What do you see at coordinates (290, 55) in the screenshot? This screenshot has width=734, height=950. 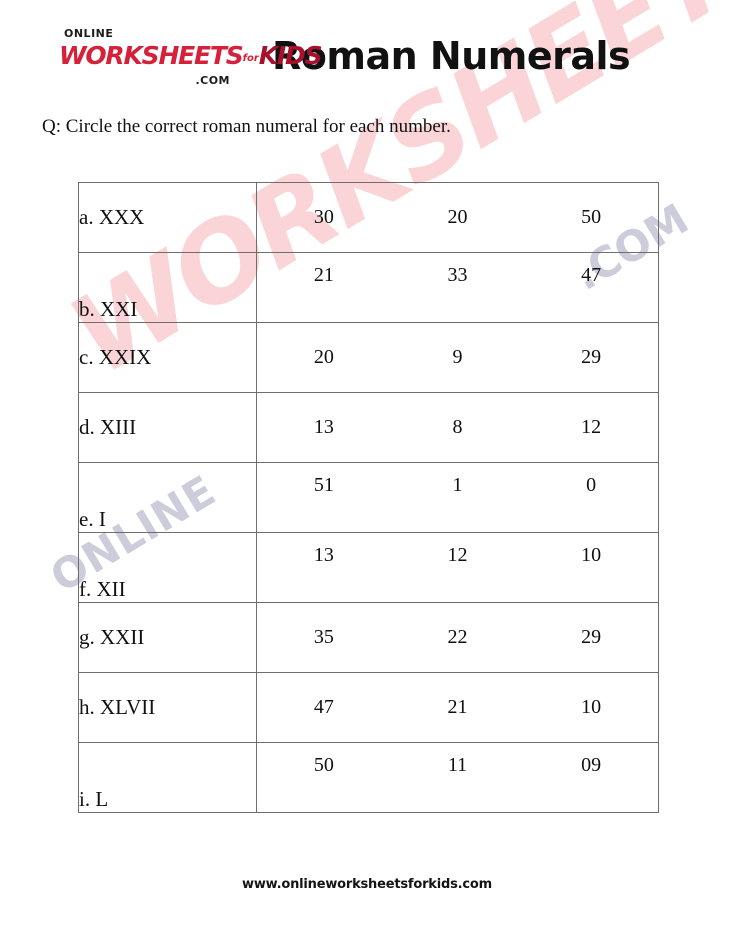 I see `logo-kids-text: KIDS` at bounding box center [290, 55].